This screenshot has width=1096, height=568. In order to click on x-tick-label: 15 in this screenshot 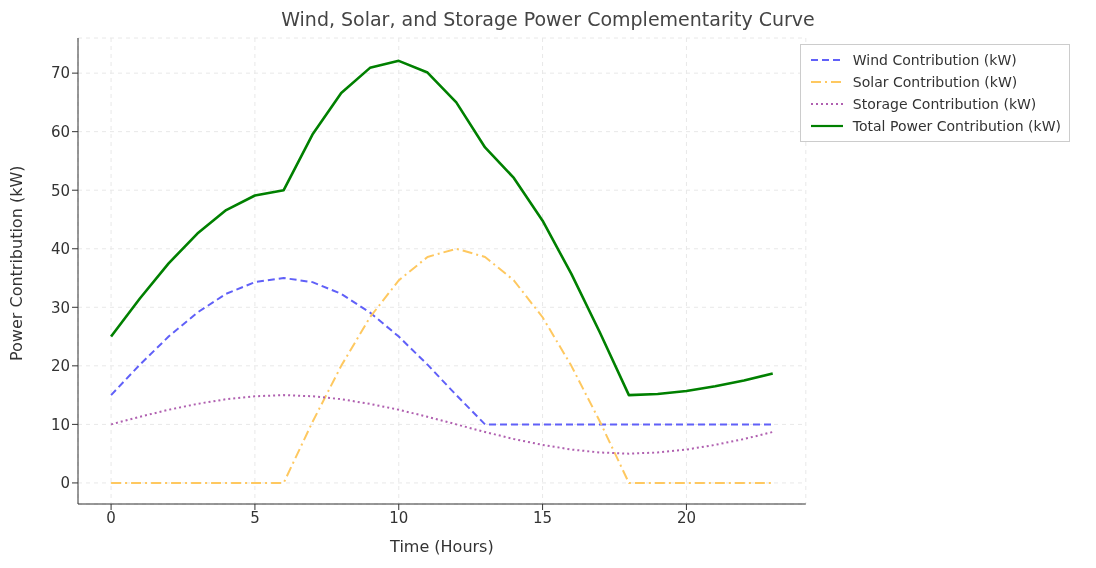, I will do `click(543, 517)`.